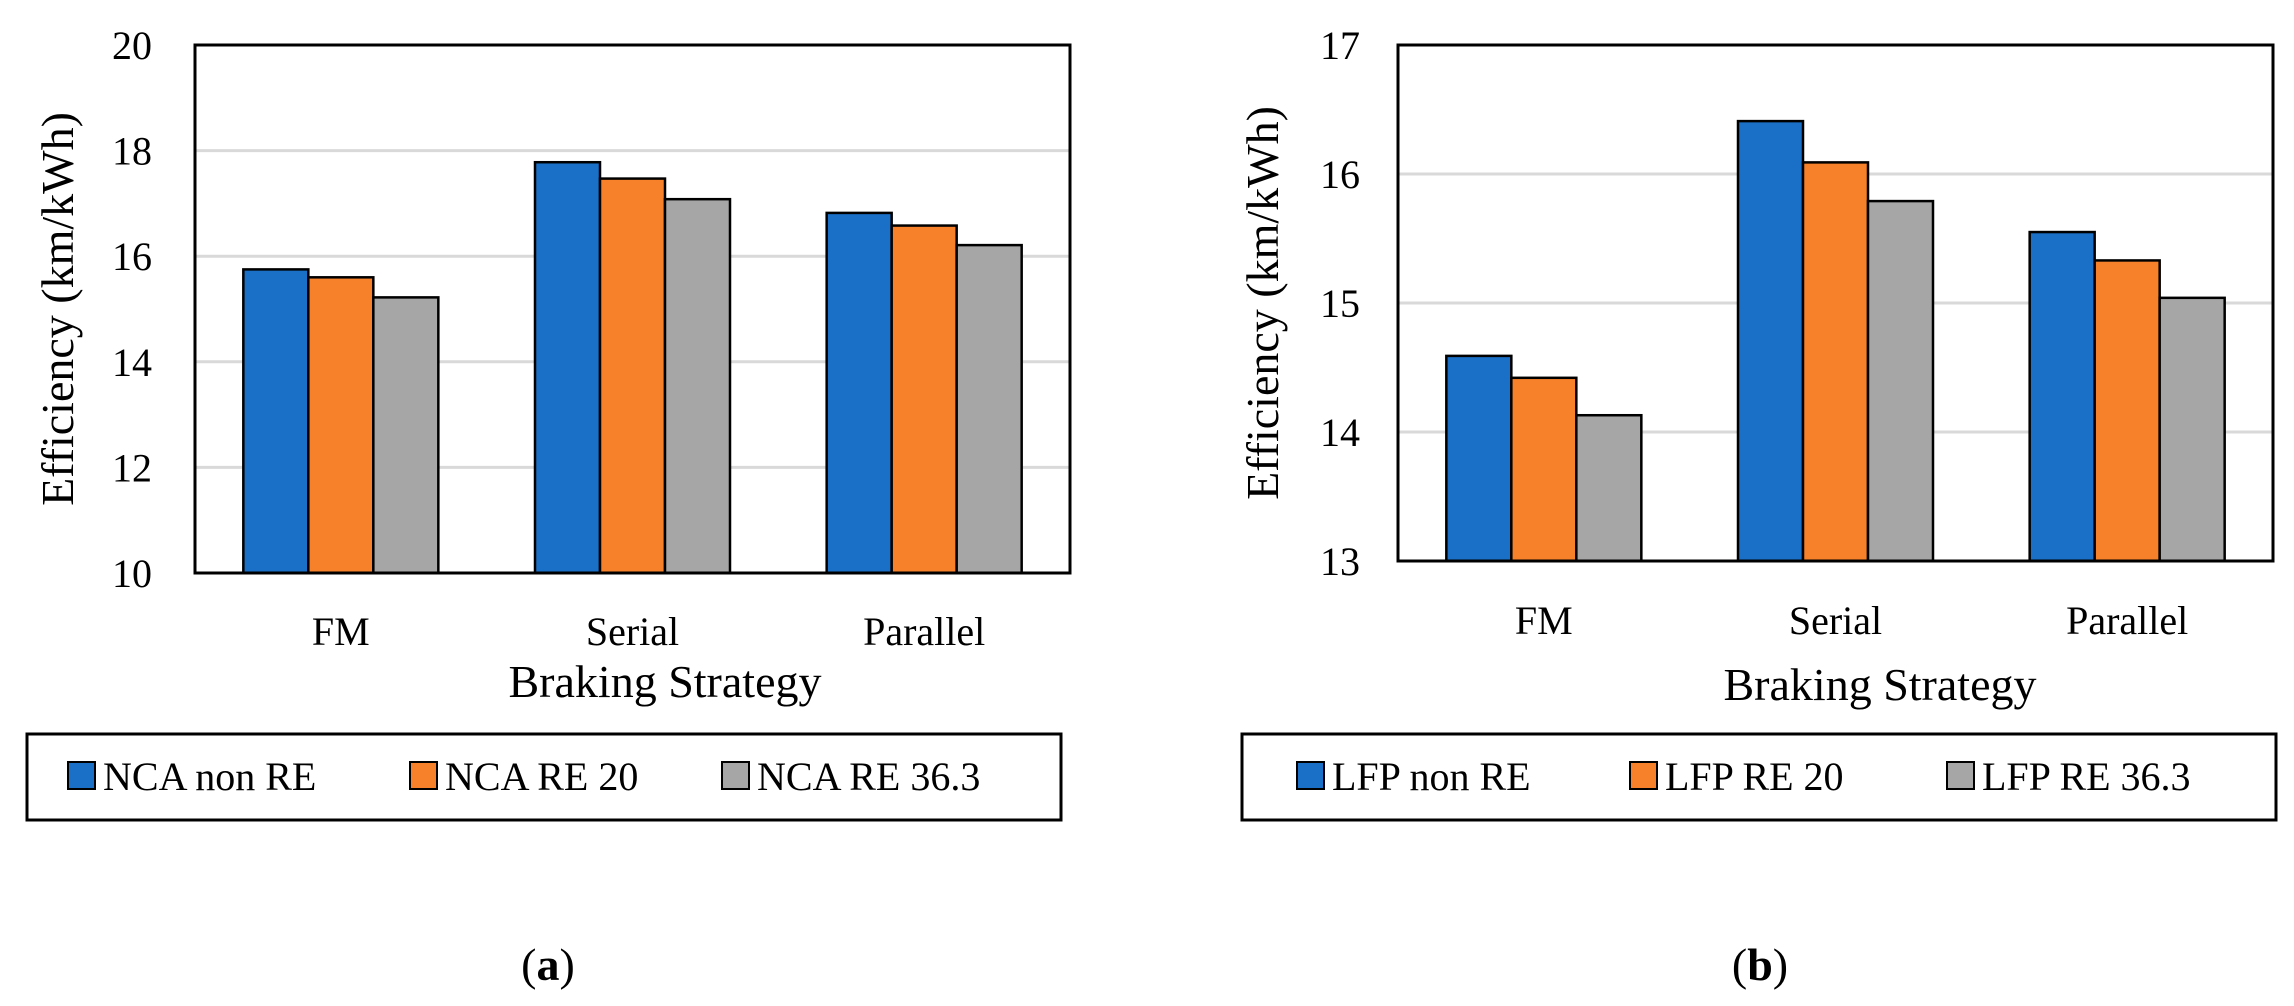  What do you see at coordinates (2086, 776) in the screenshot?
I see `legend-label-lfp-re-36-3: LFP RE 36.3` at bounding box center [2086, 776].